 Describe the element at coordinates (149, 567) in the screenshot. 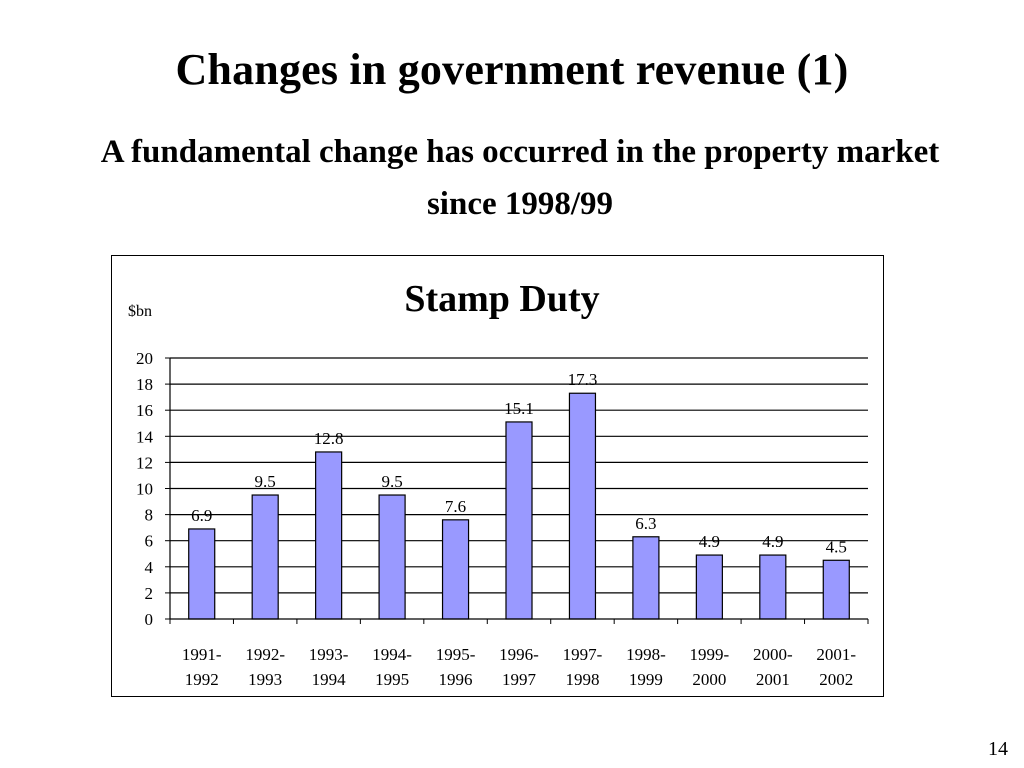

I see `y-tick-label: 4` at that location.